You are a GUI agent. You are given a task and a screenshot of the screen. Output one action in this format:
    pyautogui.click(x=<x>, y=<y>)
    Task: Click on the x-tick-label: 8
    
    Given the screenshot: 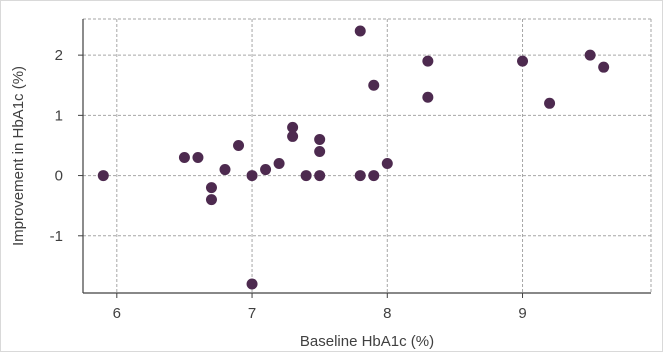 What is the action you would take?
    pyautogui.click(x=387, y=313)
    